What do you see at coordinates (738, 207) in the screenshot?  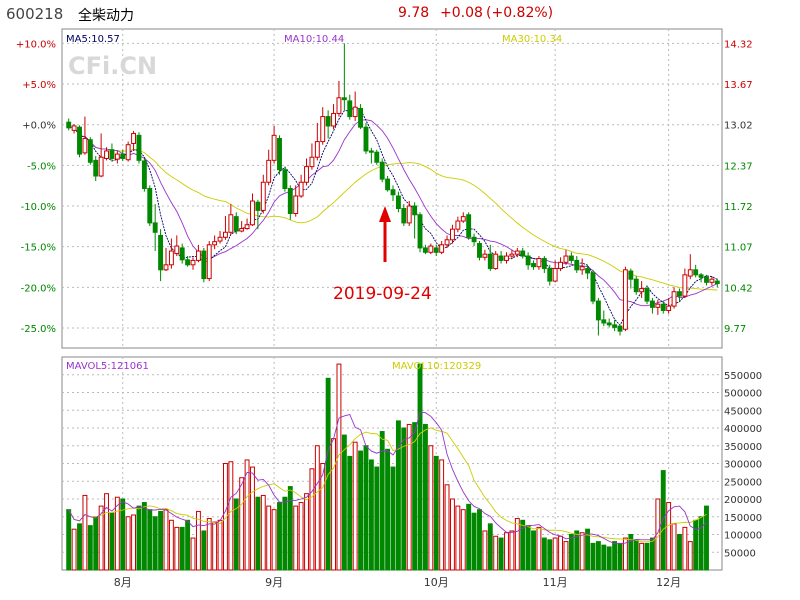 I see `right-price-tick: 11.72` at bounding box center [738, 207].